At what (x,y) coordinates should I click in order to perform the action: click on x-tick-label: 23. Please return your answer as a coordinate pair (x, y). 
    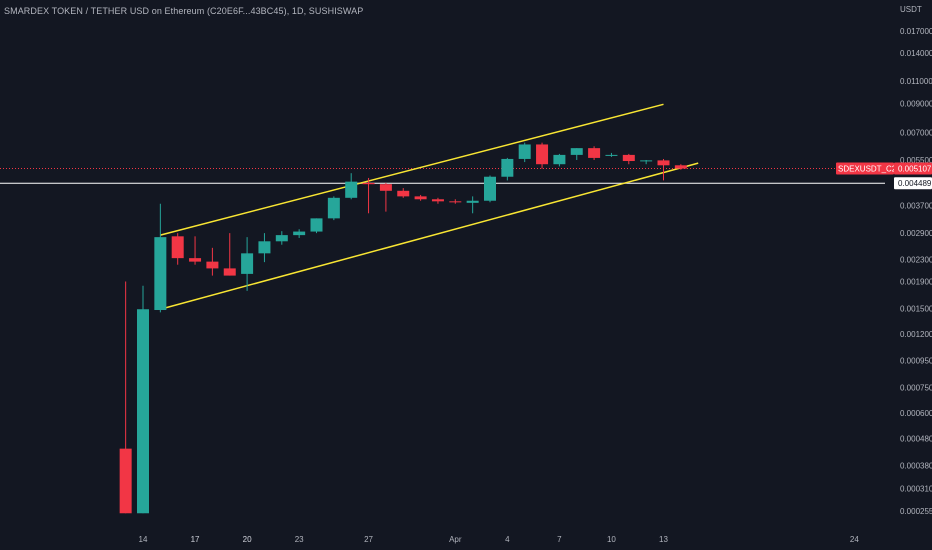
    Looking at the image, I should click on (299, 539).